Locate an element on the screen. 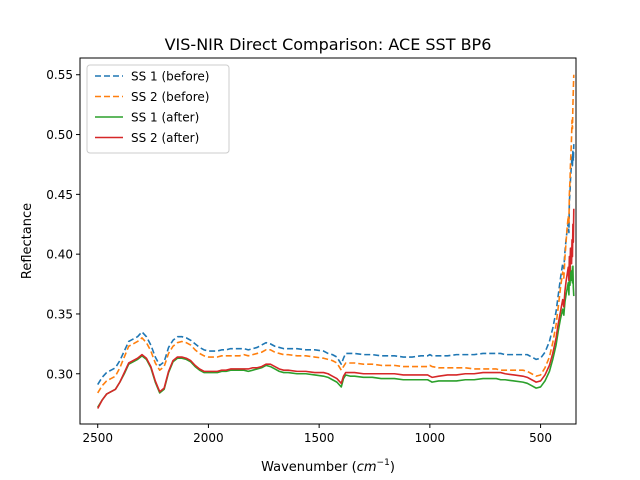  chart-title: VIS-NIR Direct Comparison: ACE SST BP6 is located at coordinates (328, 44).